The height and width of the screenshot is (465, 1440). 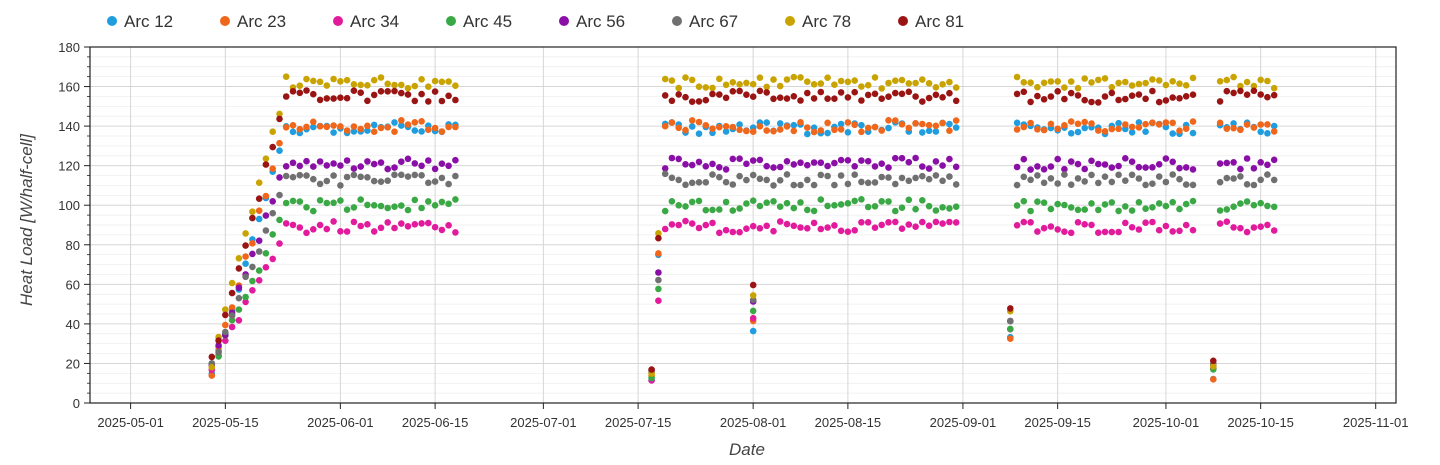 I want to click on legend-item: Arc 45, so click(x=479, y=21).